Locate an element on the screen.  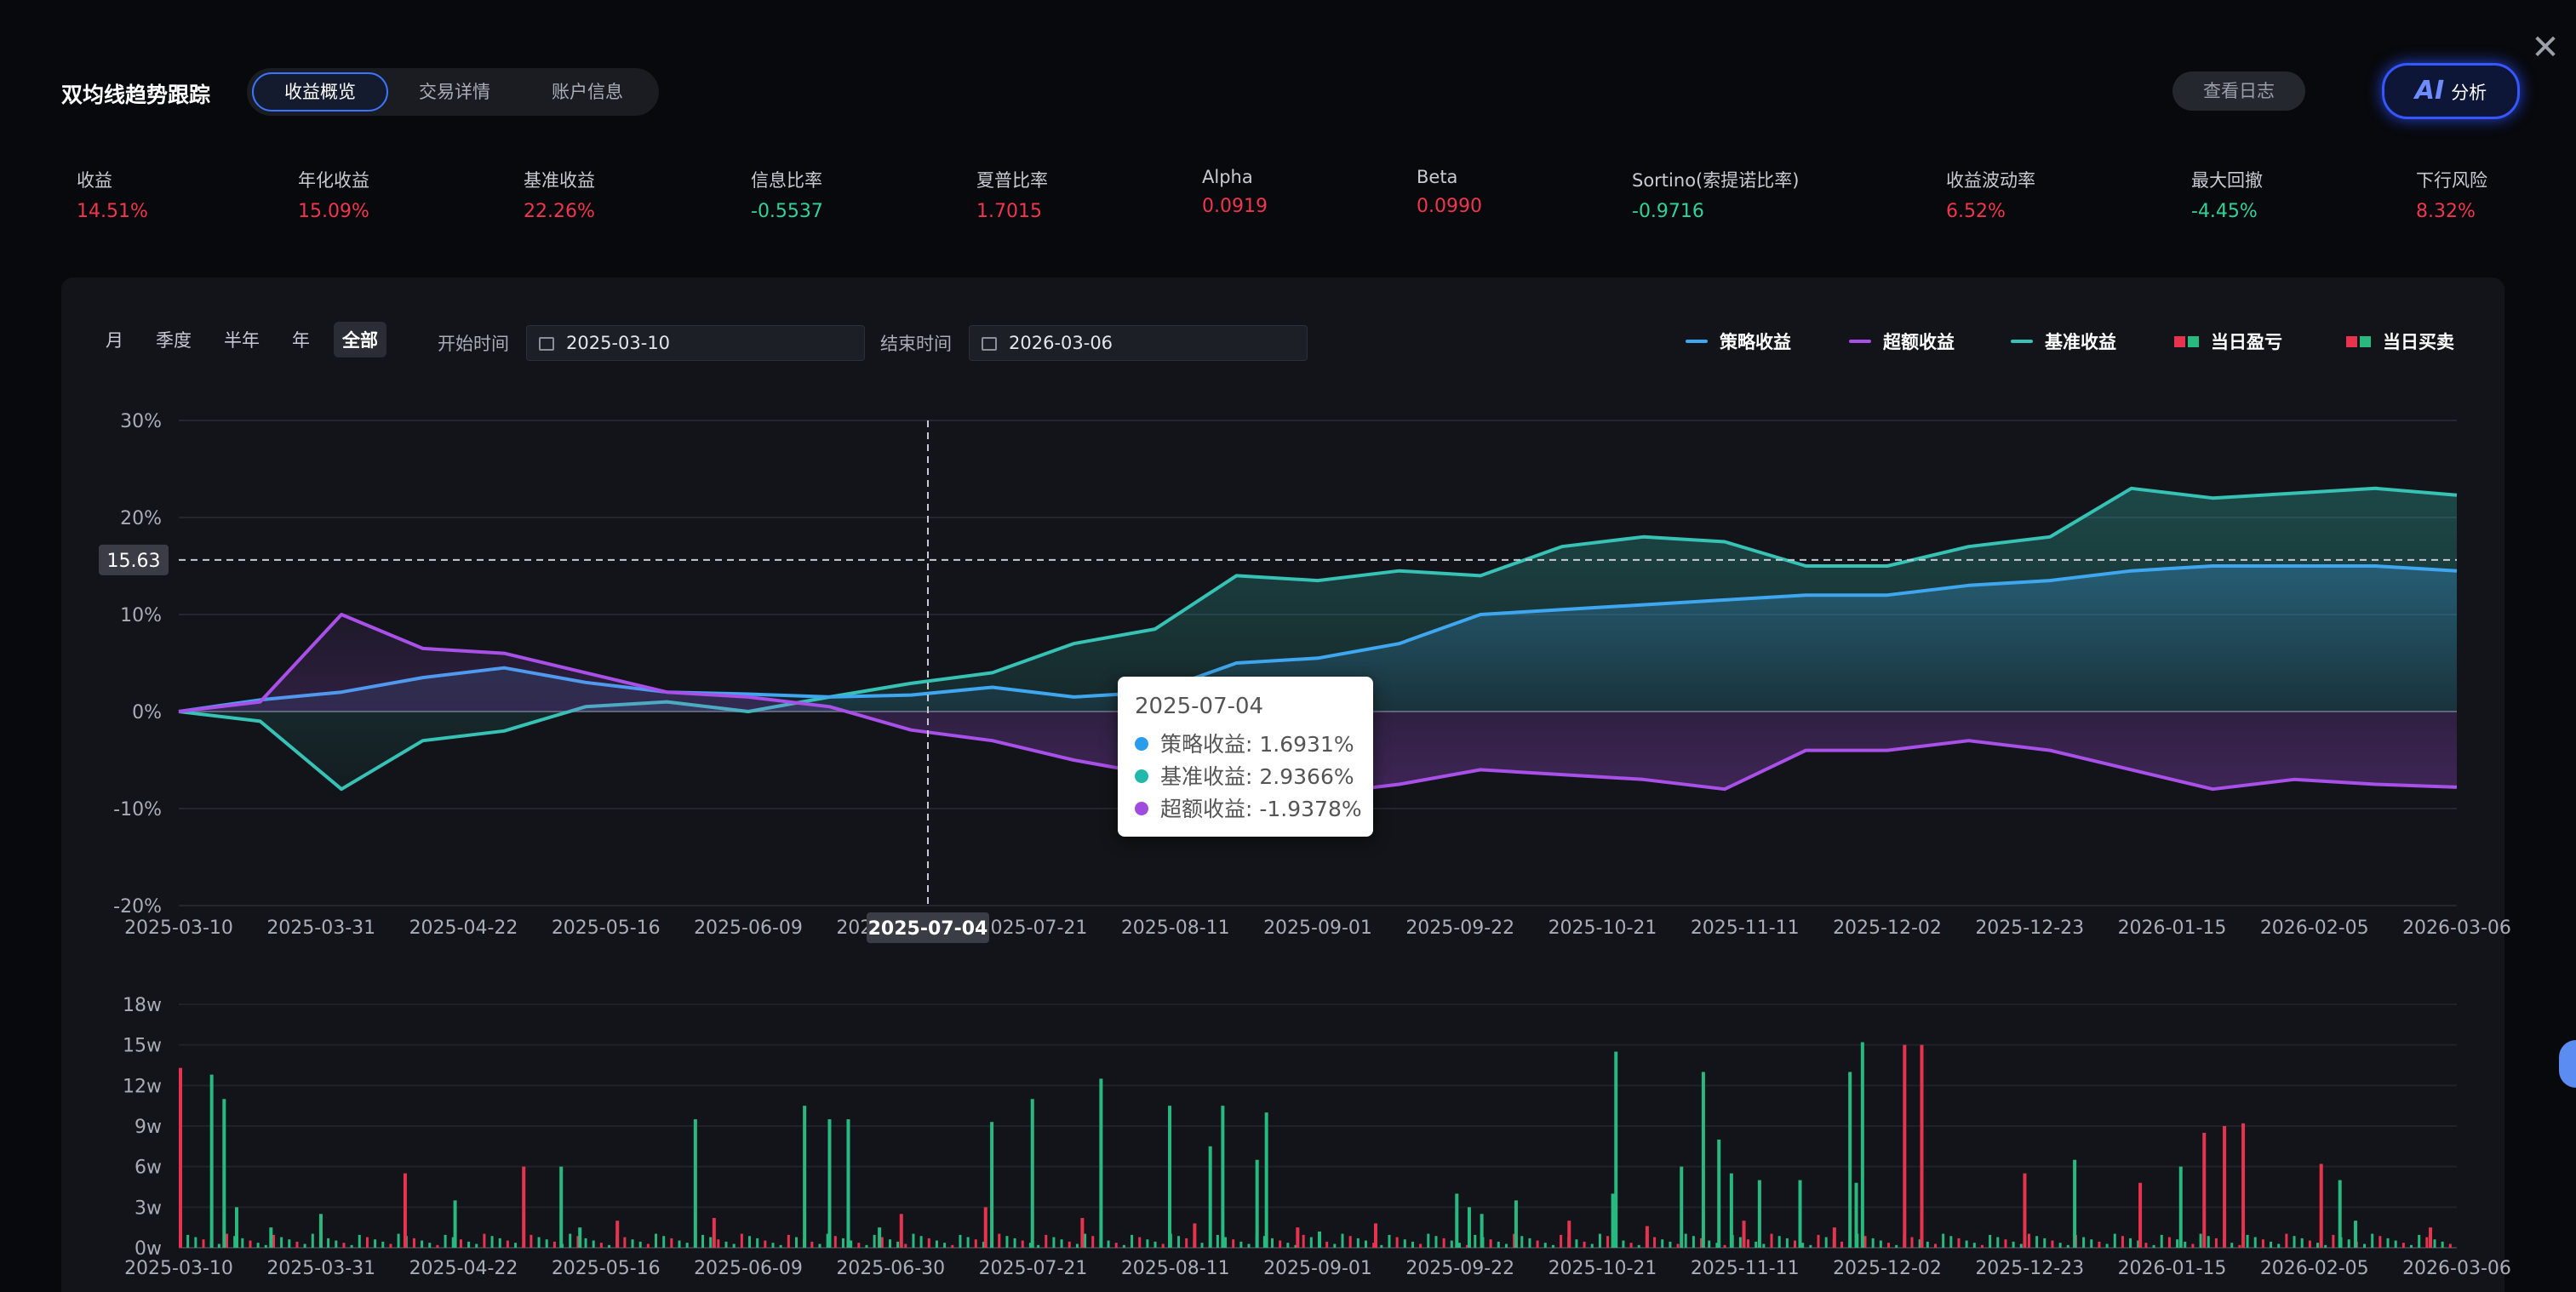
start-date-label: 开始时间 is located at coordinates (474, 344).